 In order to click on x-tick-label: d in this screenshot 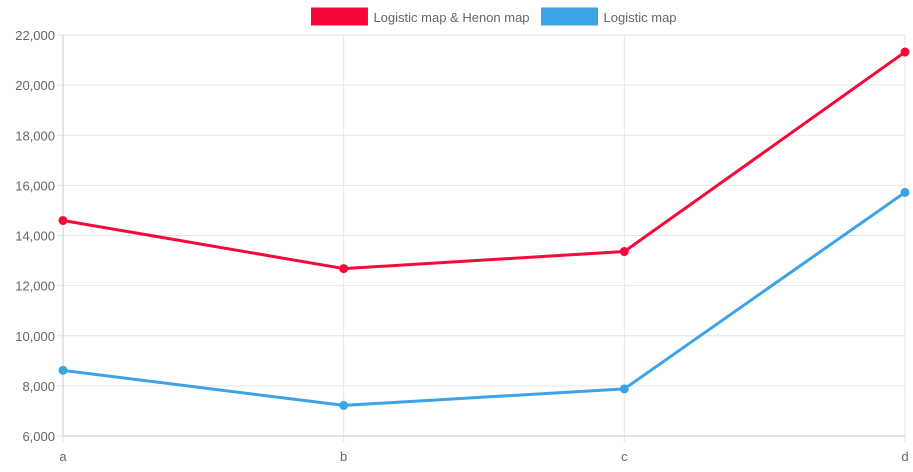, I will do `click(904, 456)`.